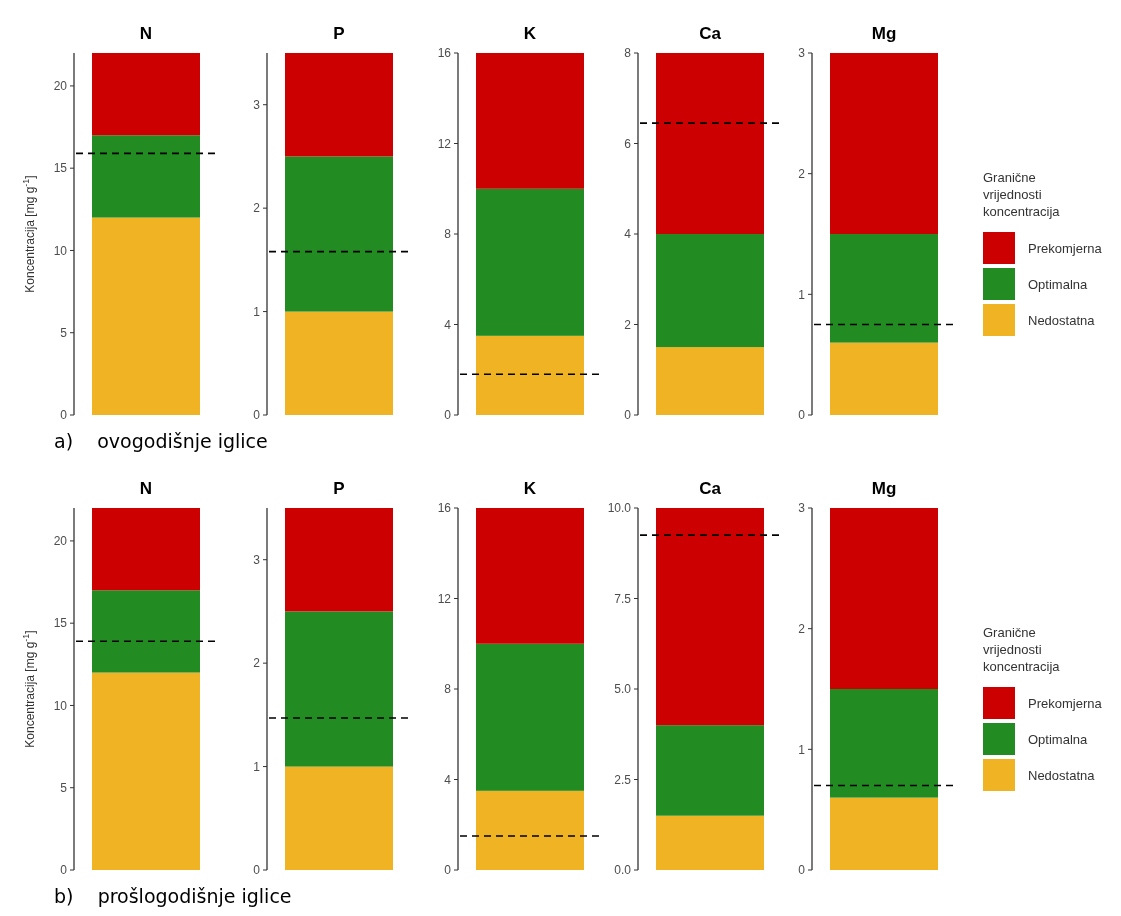 Image resolution: width=1121 pixels, height=916 pixels. Describe the element at coordinates (623, 870) in the screenshot. I see `y-tick-label: 0.0` at that location.